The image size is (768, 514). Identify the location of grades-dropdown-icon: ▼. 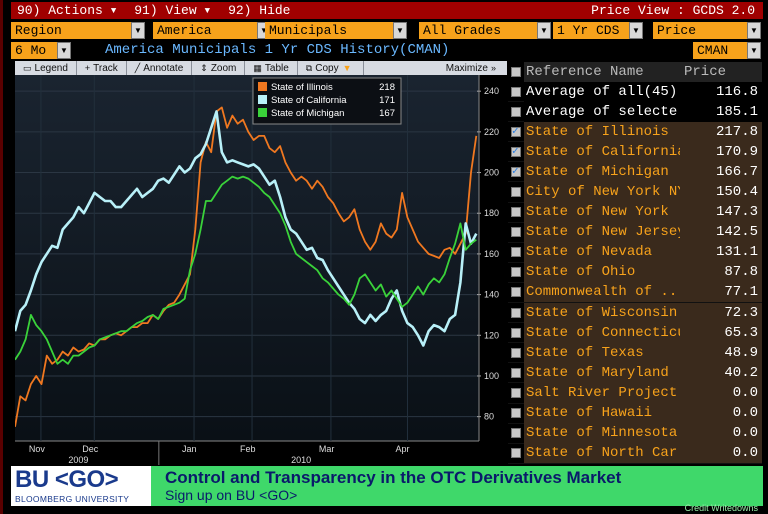
(544, 30).